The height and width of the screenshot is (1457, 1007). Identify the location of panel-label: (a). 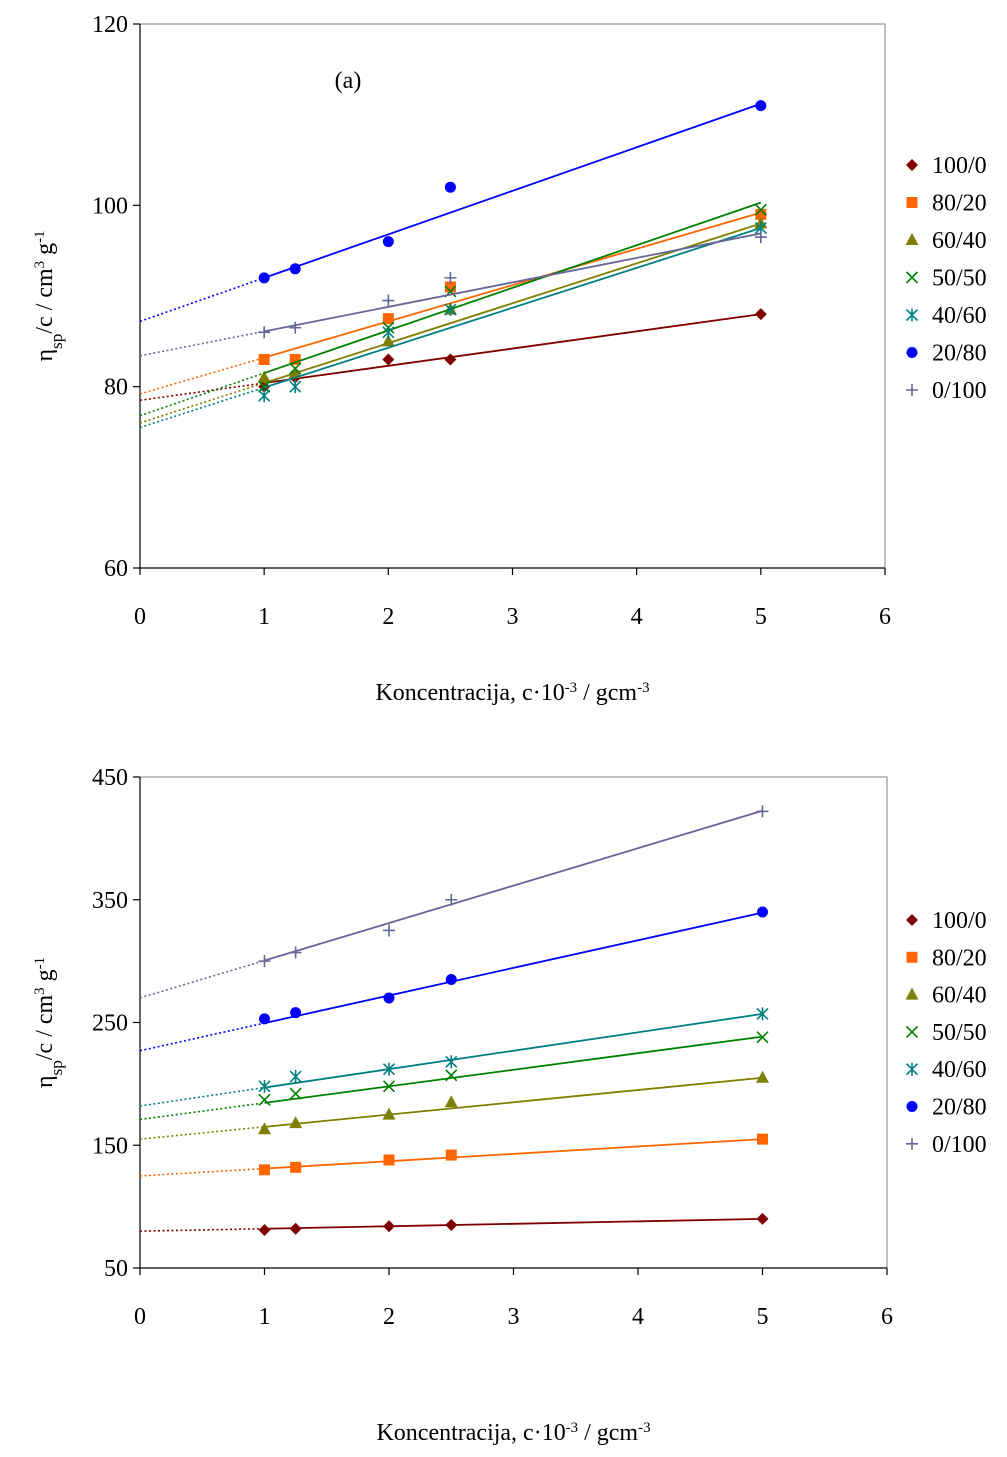
(348, 81).